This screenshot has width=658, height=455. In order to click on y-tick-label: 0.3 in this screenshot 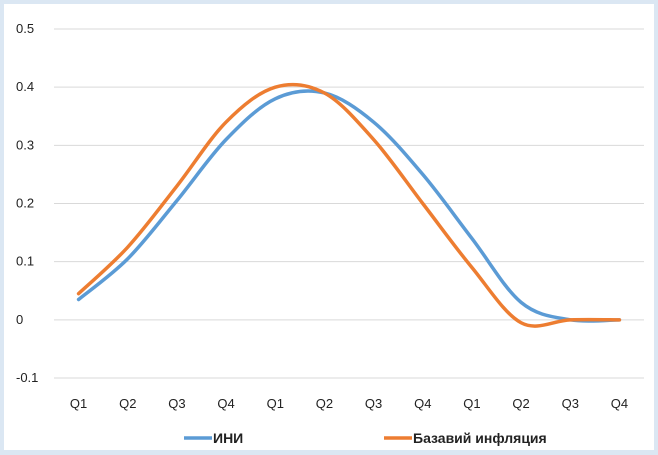, I will do `click(25, 144)`.